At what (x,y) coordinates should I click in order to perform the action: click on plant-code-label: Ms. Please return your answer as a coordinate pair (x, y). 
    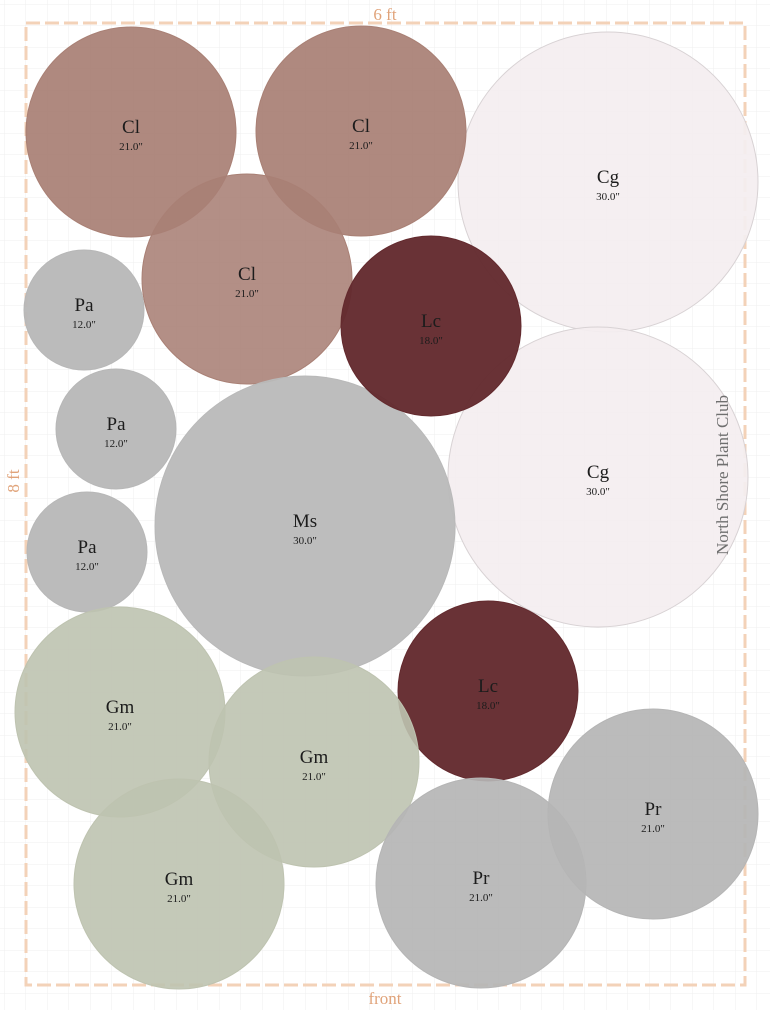
    Looking at the image, I should click on (305, 521).